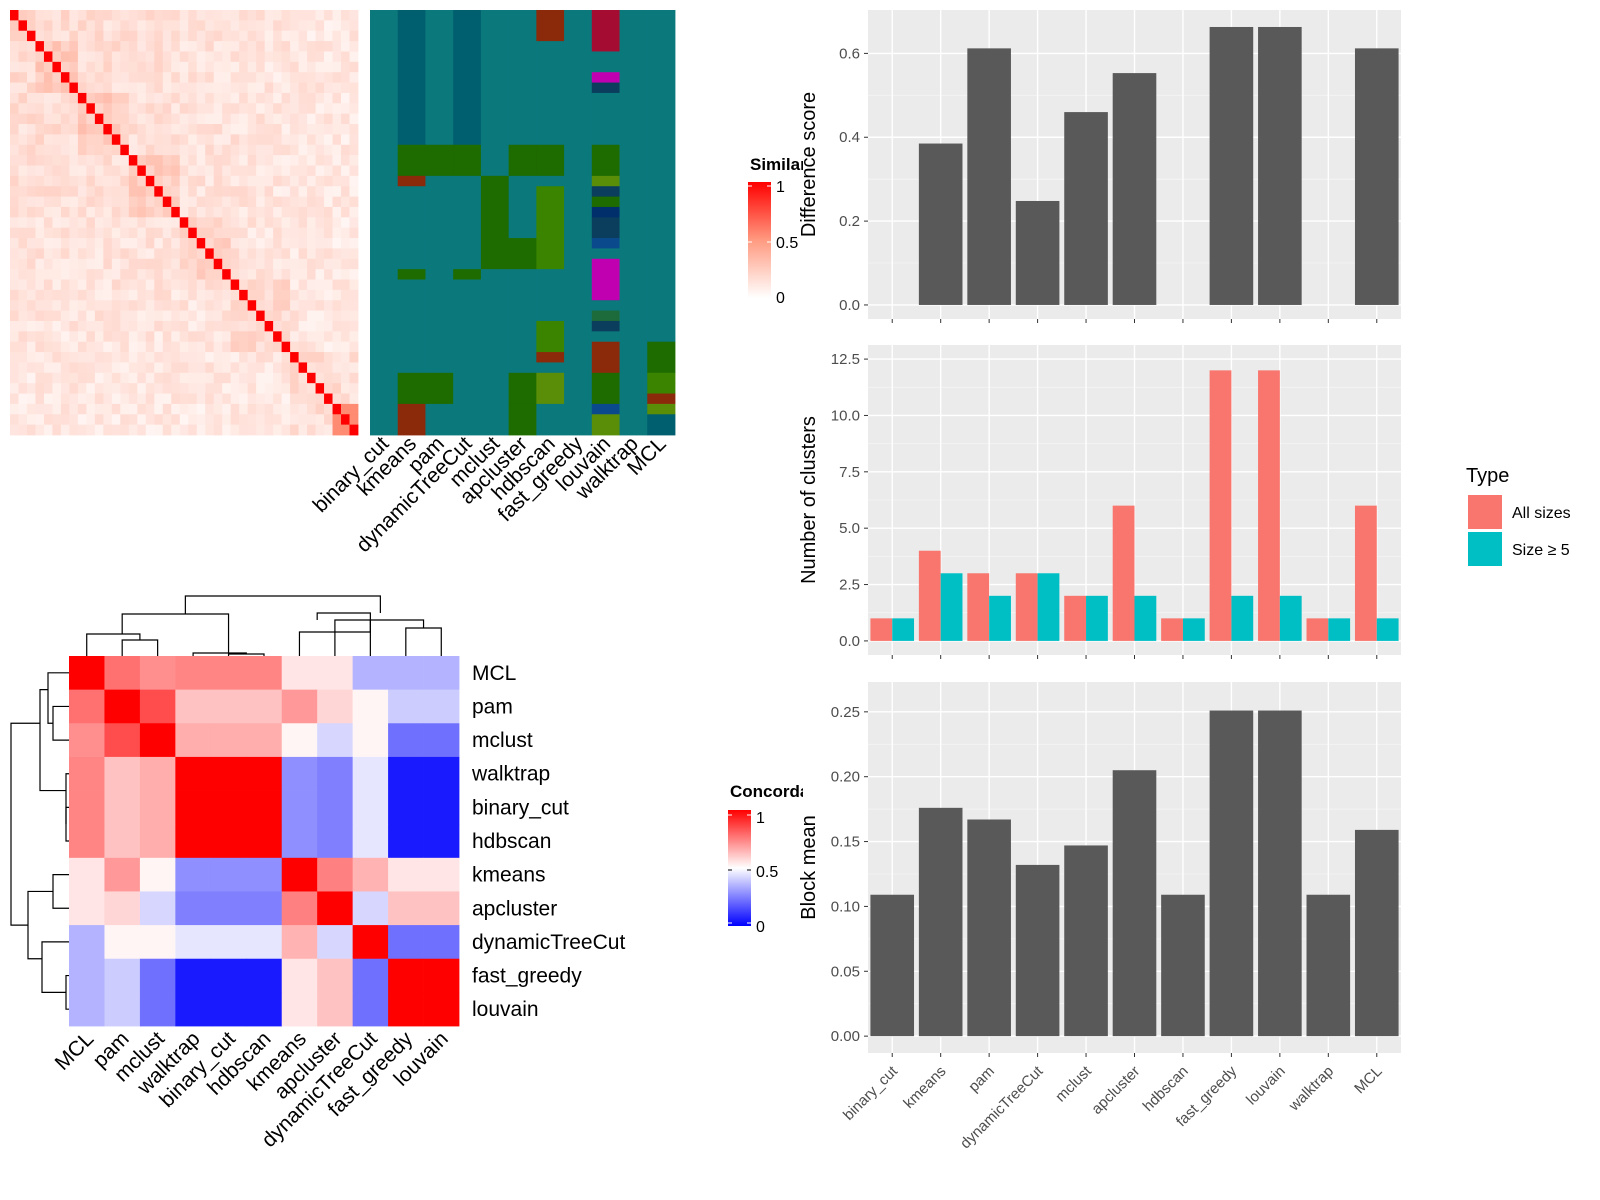 This screenshot has height=1200, width=1600. I want to click on bar-kmeans, so click(940, 224).